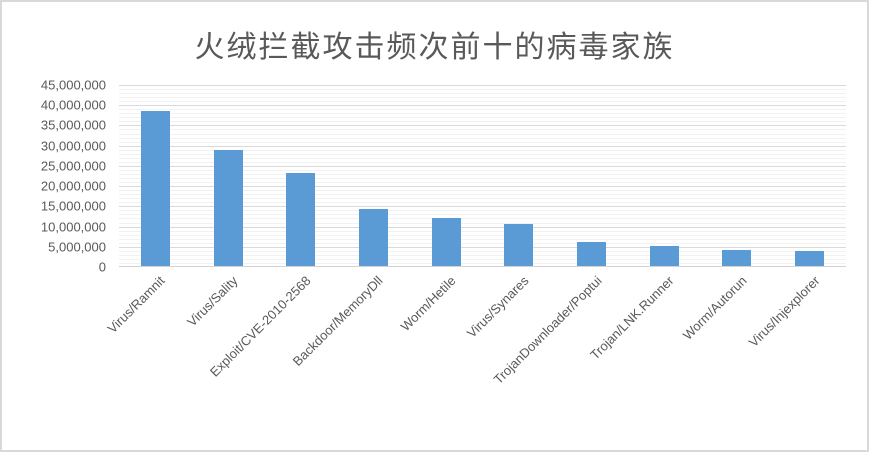 Image resolution: width=869 pixels, height=452 pixels. Describe the element at coordinates (809, 259) in the screenshot. I see `bar-Virus/Injexplorer` at that location.